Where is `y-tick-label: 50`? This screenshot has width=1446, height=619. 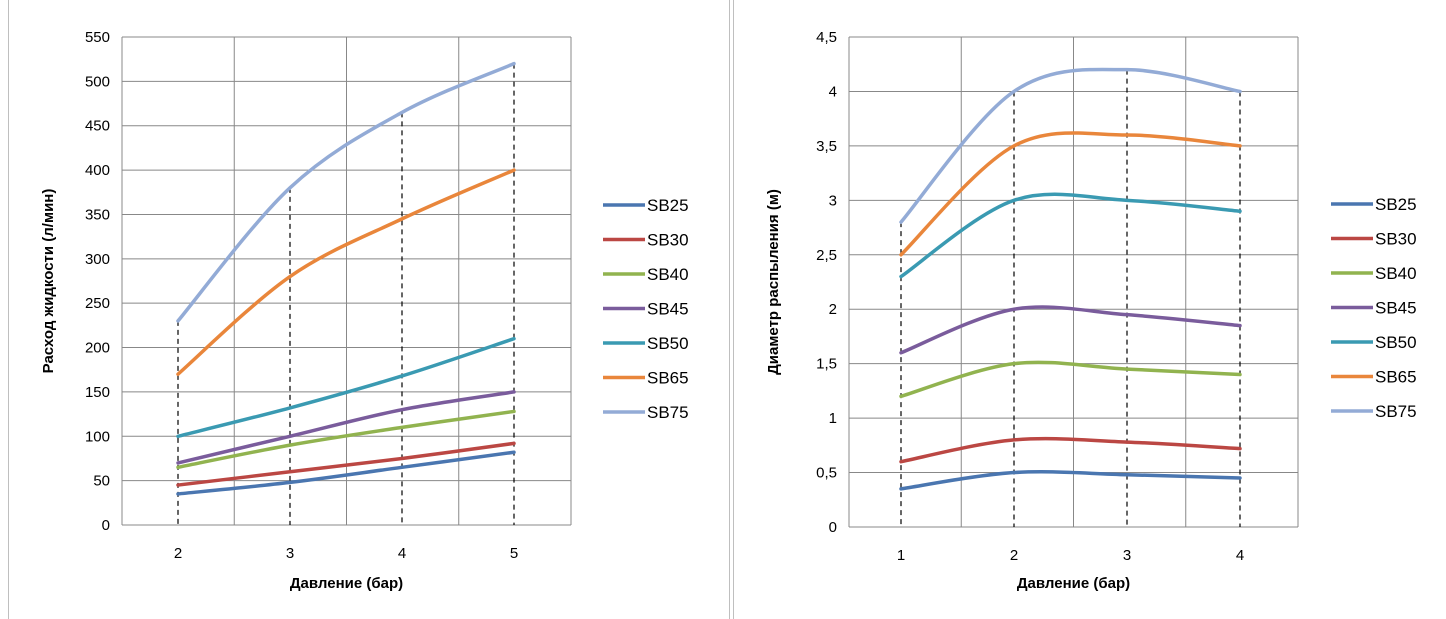 y-tick-label: 50 is located at coordinates (101, 481).